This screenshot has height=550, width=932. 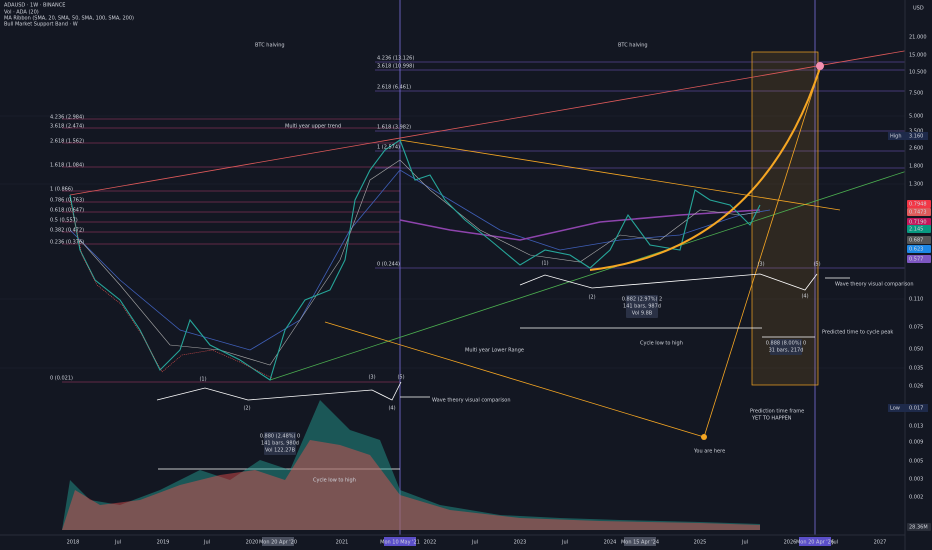 What do you see at coordinates (520, 543) in the screenshot?
I see `time-label: 2023` at bounding box center [520, 543].